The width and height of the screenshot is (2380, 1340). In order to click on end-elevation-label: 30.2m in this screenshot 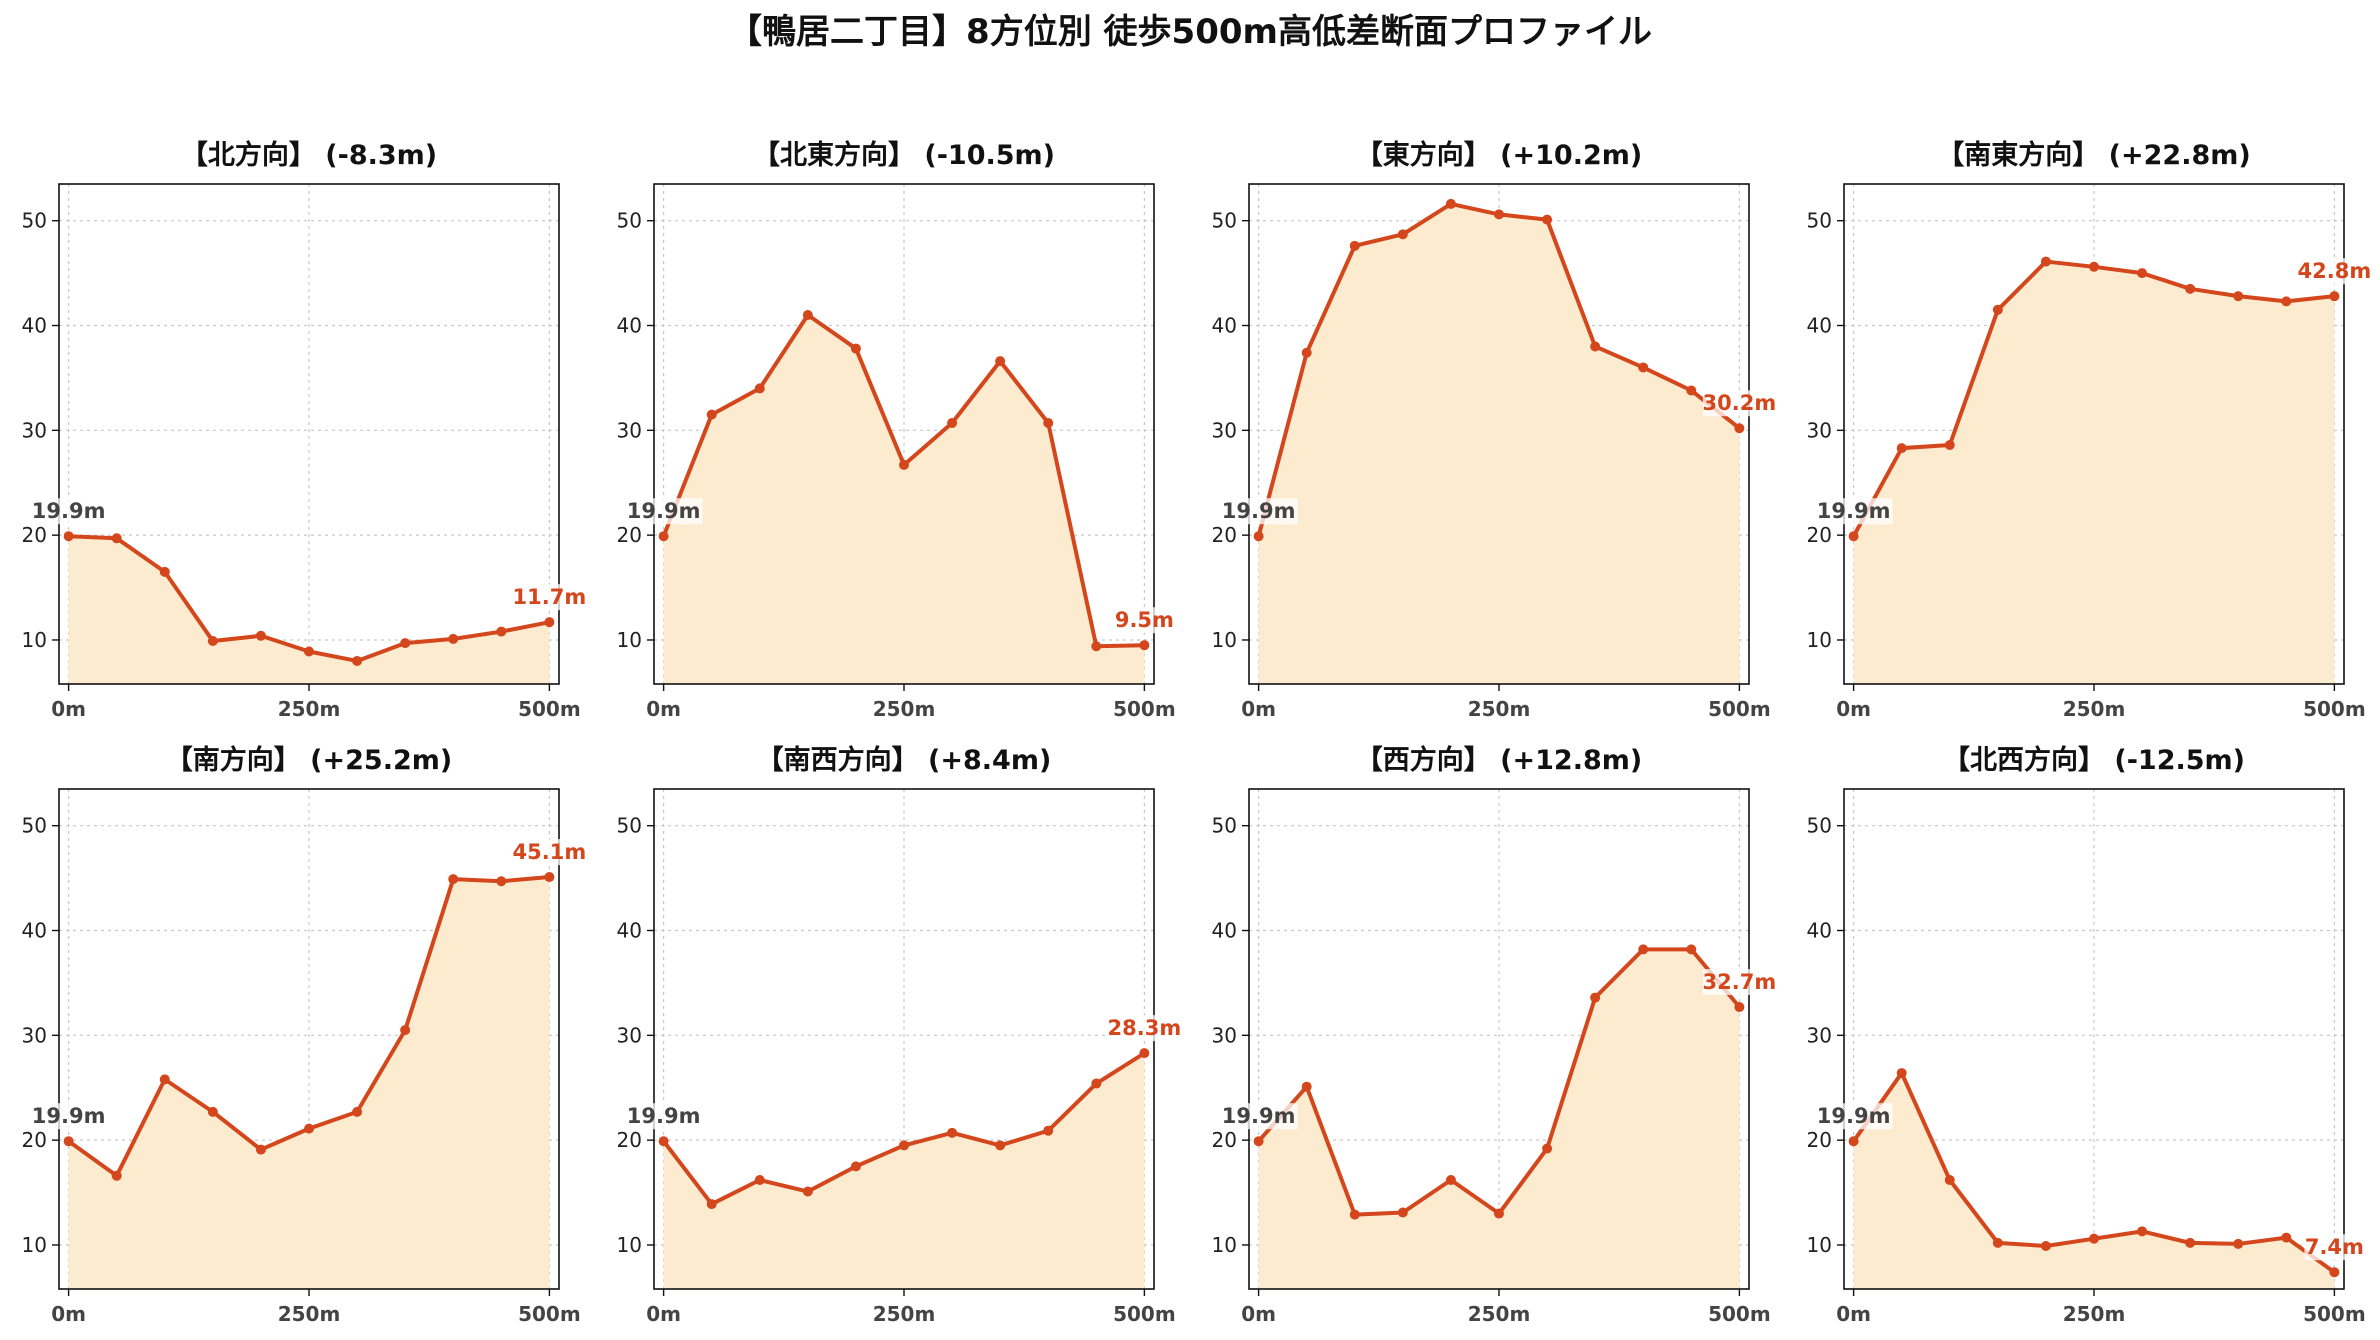, I will do `click(1740, 403)`.